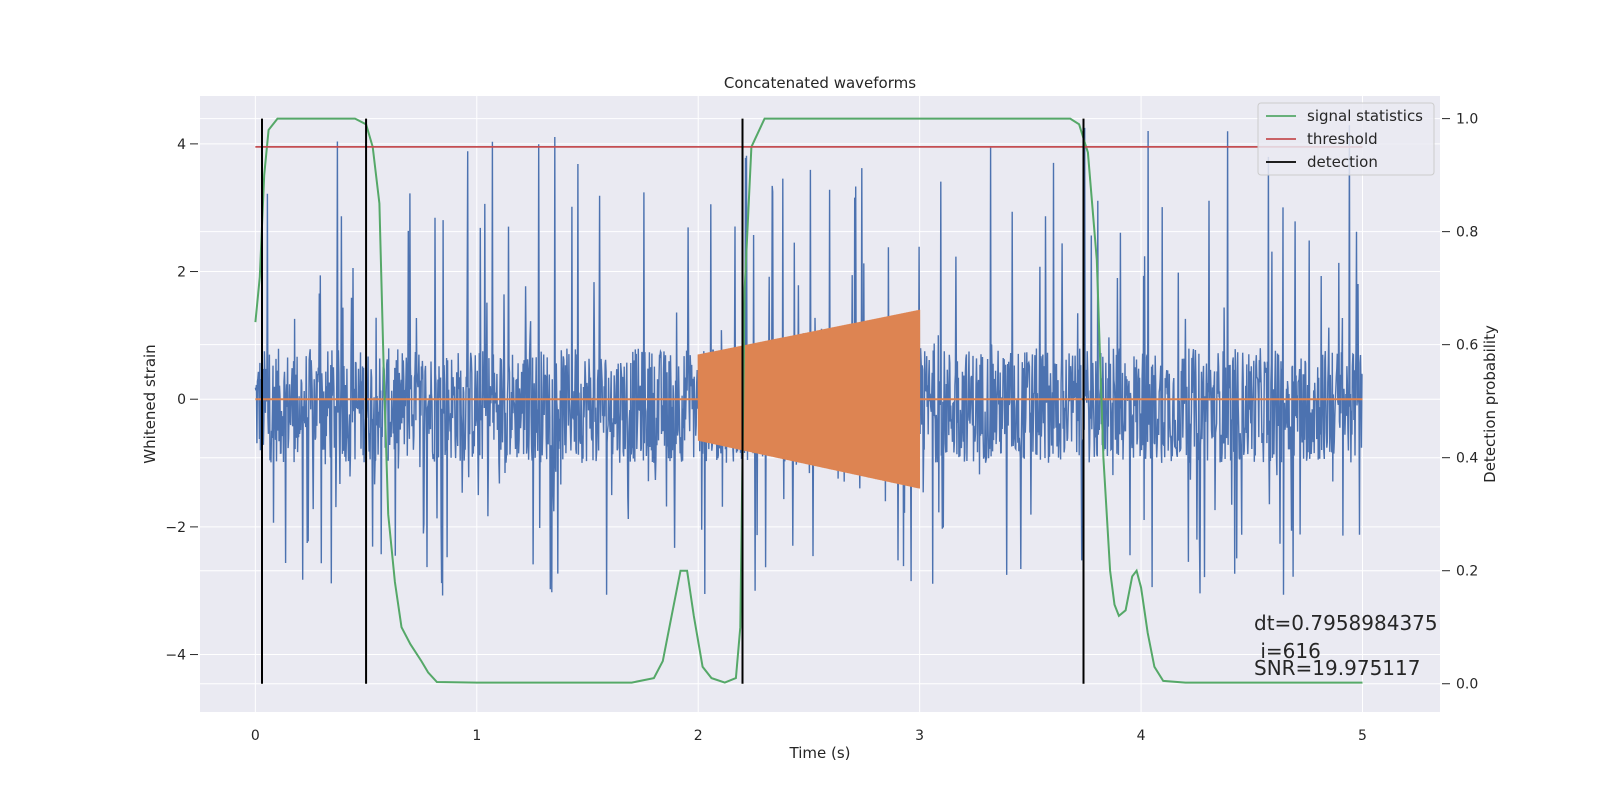 Image resolution: width=1600 pixels, height=800 pixels. What do you see at coordinates (1467, 120) in the screenshot?
I see `y2-tick-label-5: 1.0` at bounding box center [1467, 120].